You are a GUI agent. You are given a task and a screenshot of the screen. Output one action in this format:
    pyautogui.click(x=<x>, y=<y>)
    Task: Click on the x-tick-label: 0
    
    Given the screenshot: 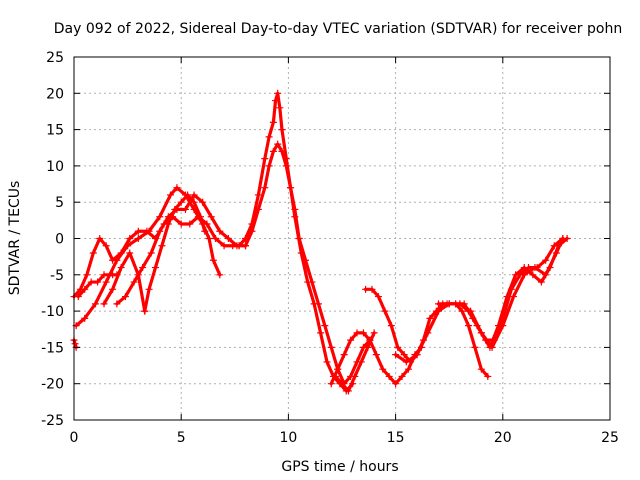 What is the action you would take?
    pyautogui.click(x=74, y=438)
    